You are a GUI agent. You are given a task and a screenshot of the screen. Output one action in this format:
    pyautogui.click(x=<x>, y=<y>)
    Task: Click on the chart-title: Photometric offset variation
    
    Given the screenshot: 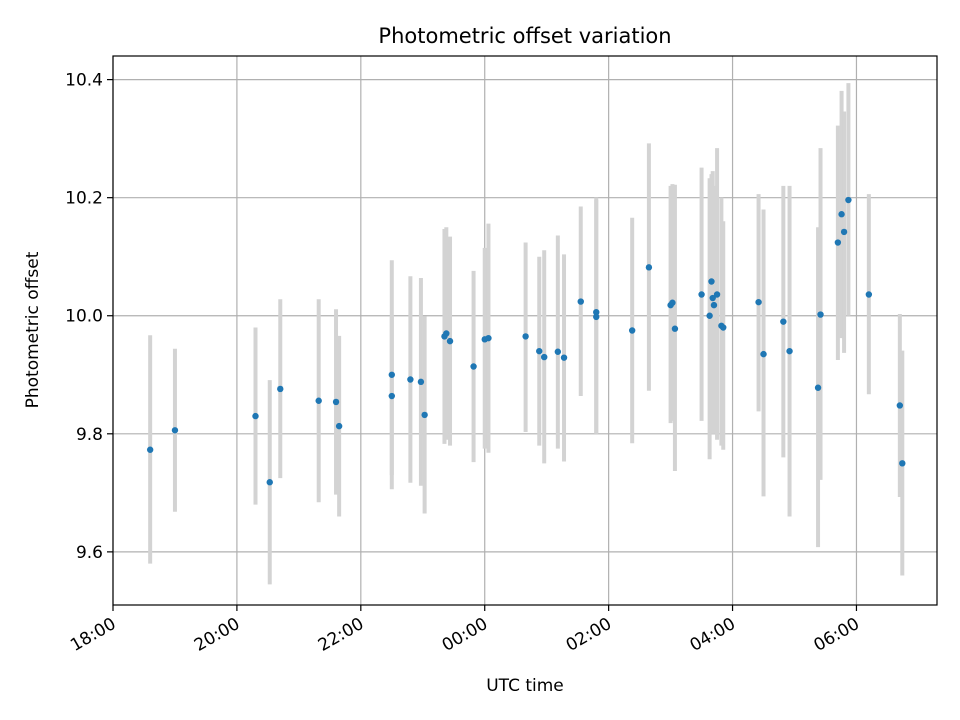 What is the action you would take?
    pyautogui.click(x=524, y=36)
    